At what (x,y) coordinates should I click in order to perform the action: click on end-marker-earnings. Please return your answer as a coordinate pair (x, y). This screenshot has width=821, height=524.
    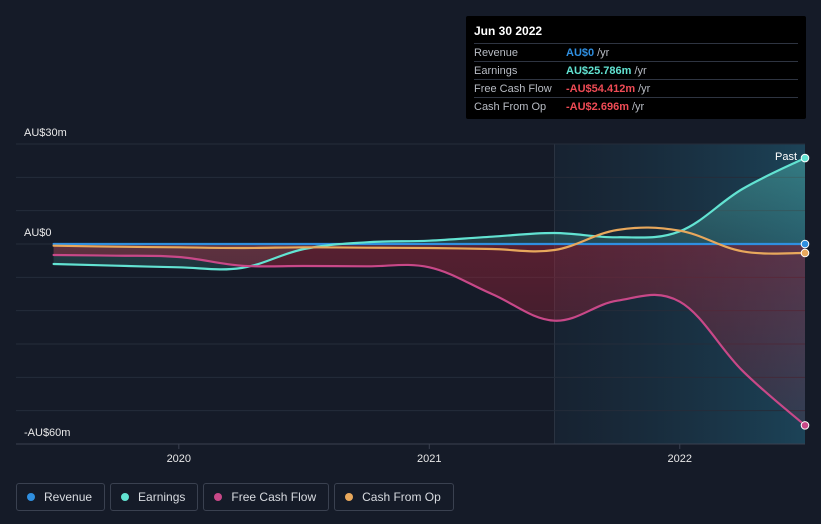
    Looking at the image, I should click on (805, 158).